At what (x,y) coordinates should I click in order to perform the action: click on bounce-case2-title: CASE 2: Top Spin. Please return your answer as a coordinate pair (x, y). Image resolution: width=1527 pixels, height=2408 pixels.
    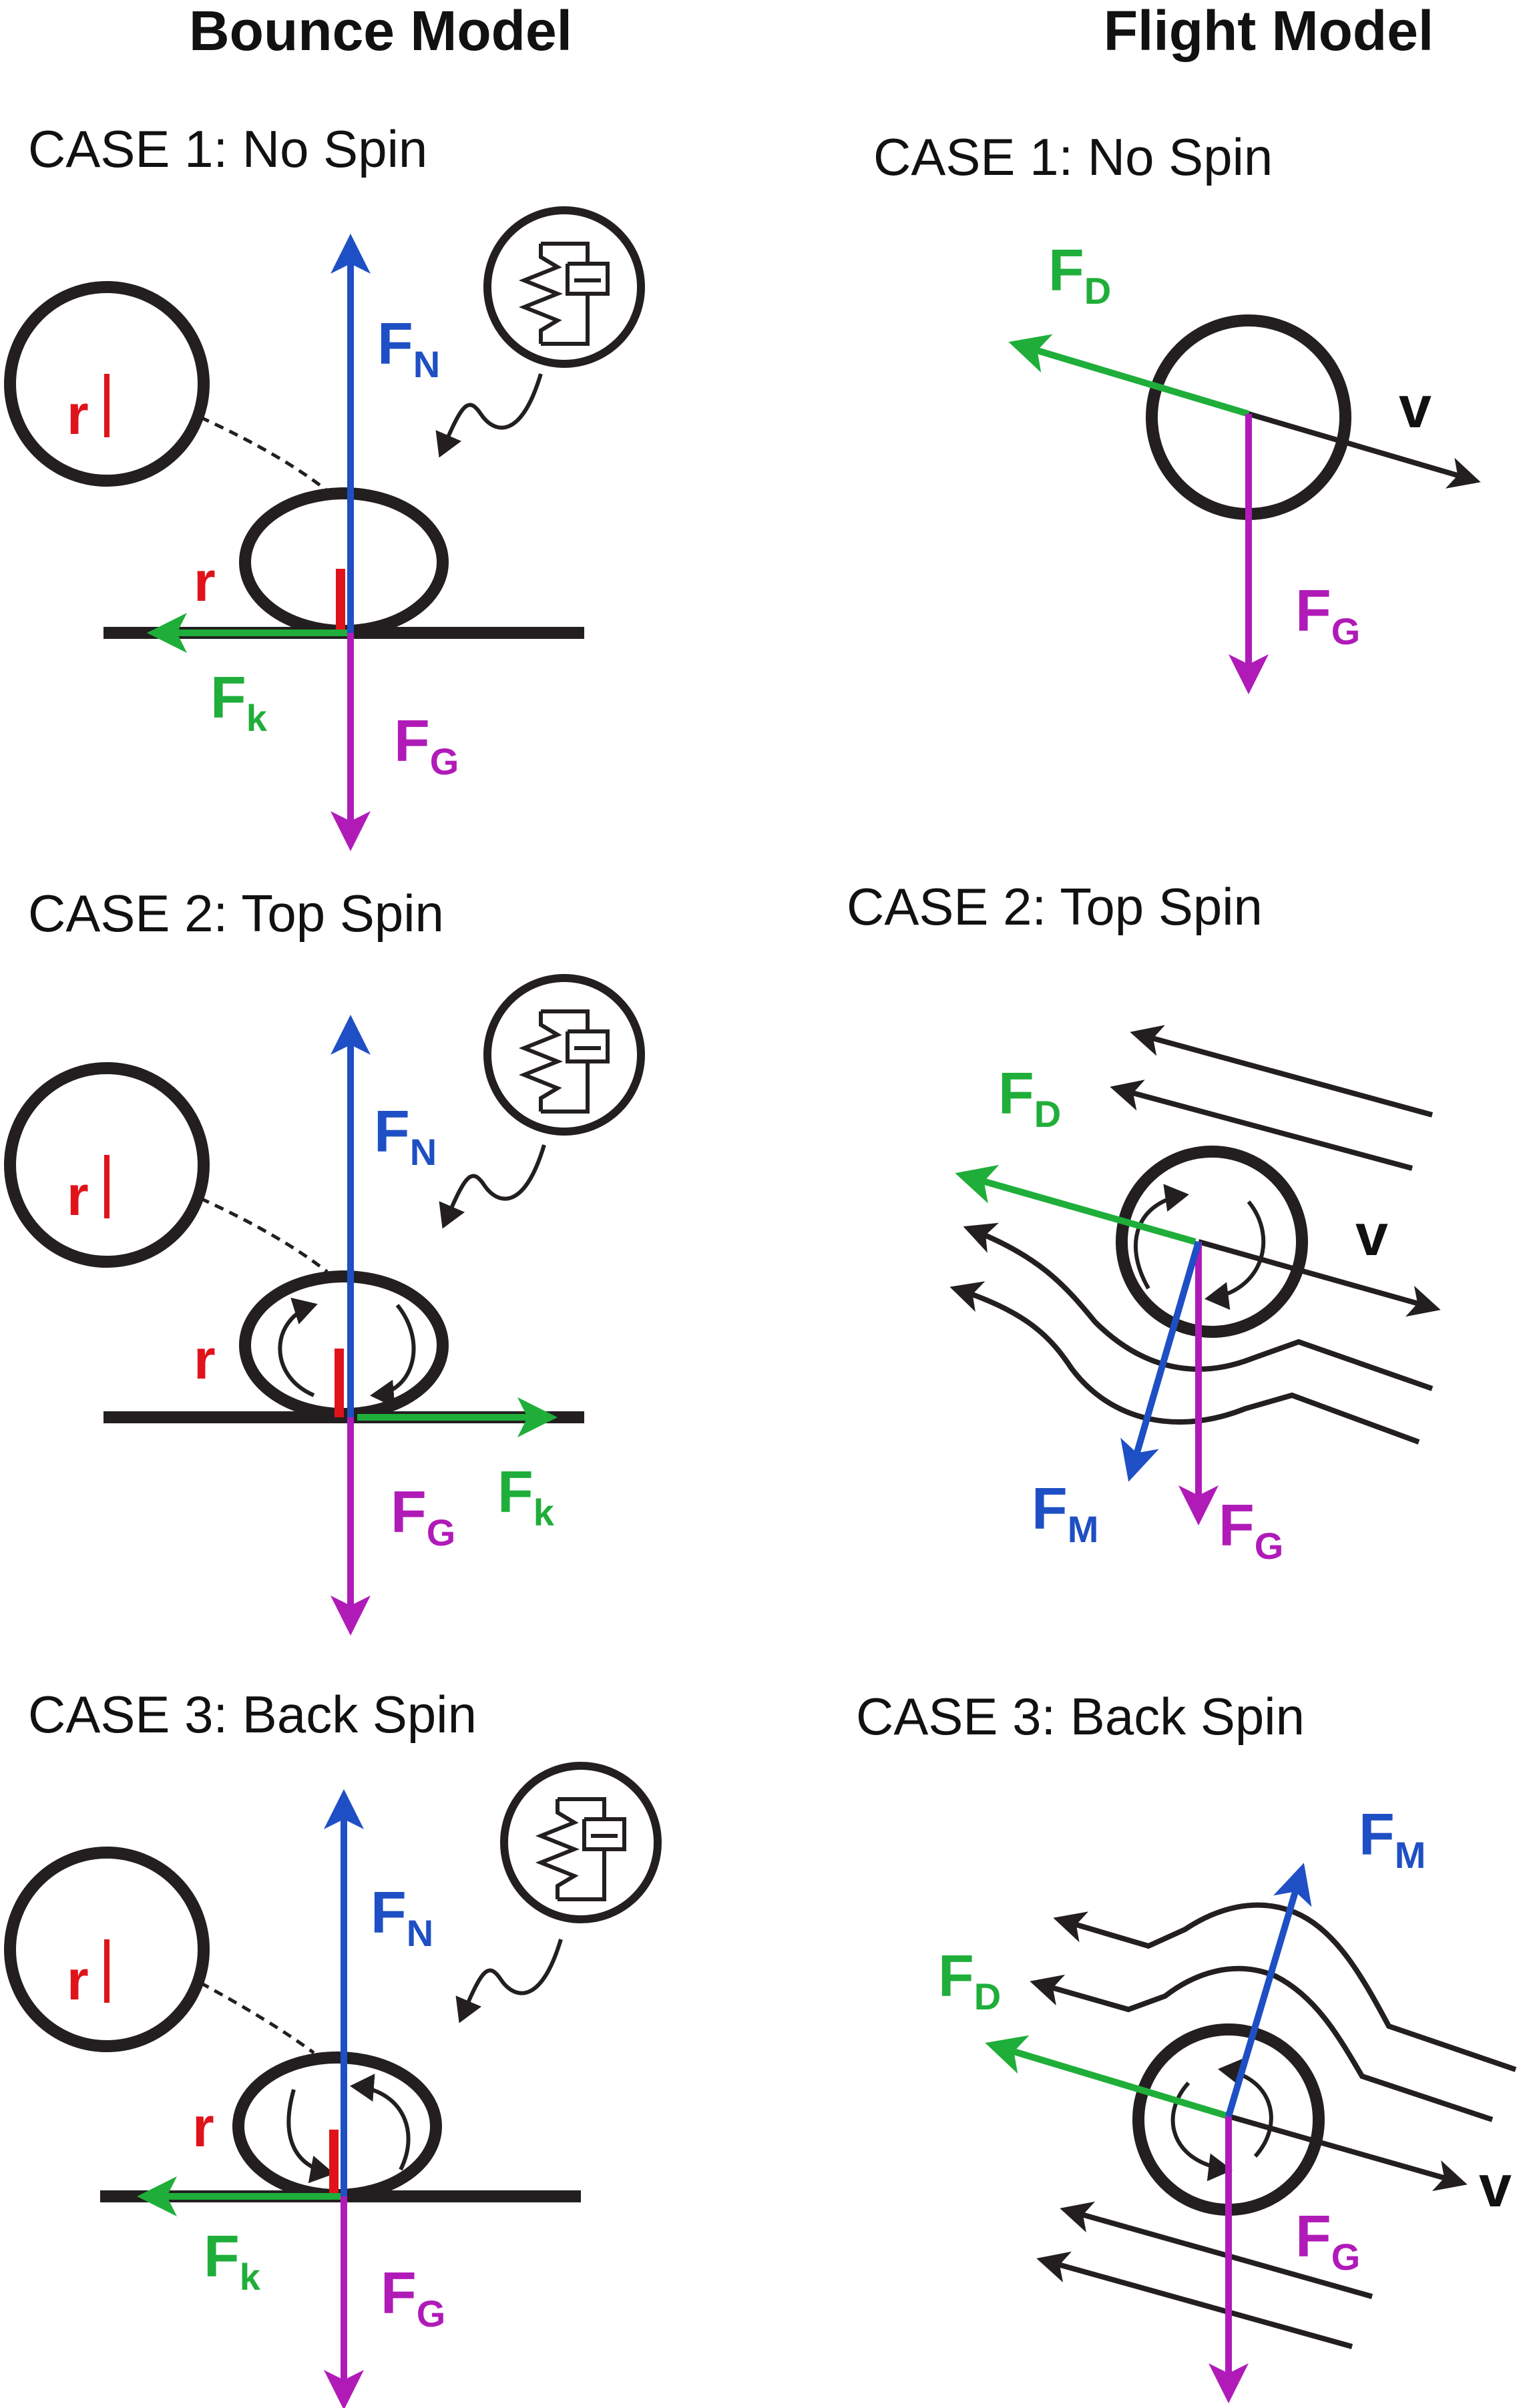
    Looking at the image, I should click on (236, 914).